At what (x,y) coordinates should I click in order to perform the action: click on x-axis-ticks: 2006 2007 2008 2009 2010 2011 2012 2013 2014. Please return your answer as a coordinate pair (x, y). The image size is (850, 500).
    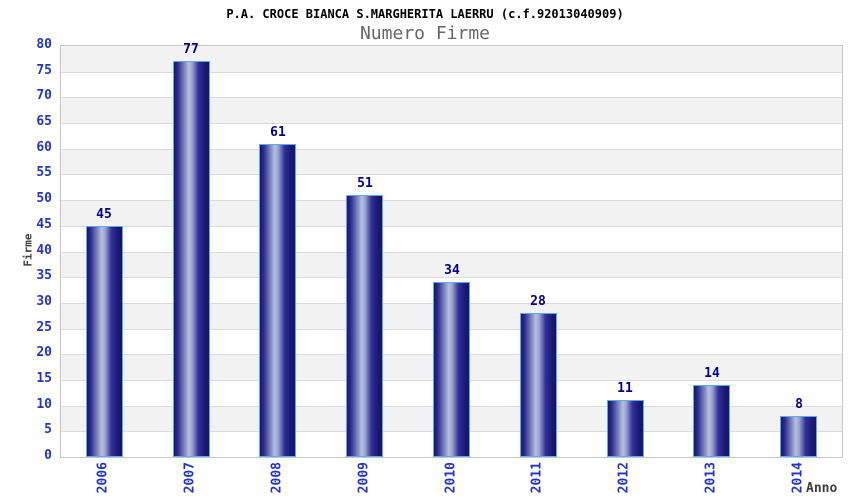
    Looking at the image, I should click on (450, 481).